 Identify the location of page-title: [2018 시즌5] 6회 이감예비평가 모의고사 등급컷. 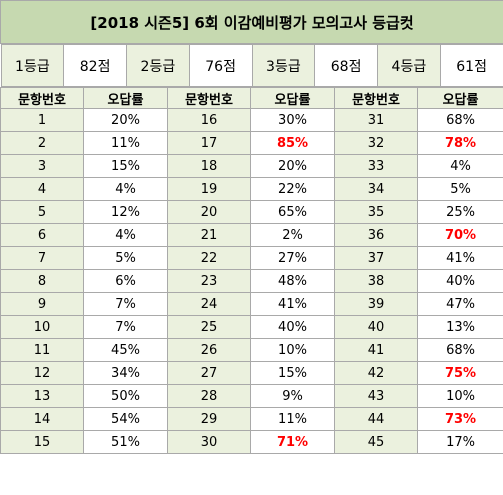
(251, 22).